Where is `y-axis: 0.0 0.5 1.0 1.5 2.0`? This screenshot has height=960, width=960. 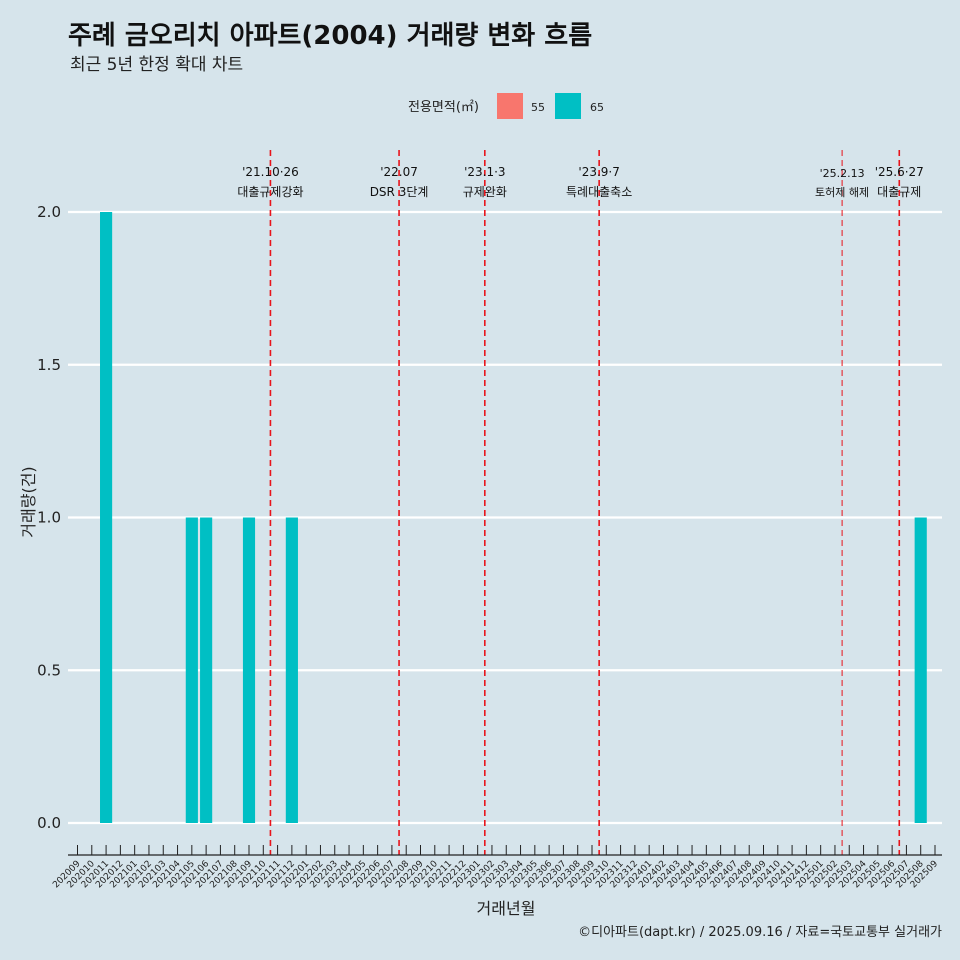
y-axis: 0.0 0.5 1.0 1.5 2.0 is located at coordinates (49, 517).